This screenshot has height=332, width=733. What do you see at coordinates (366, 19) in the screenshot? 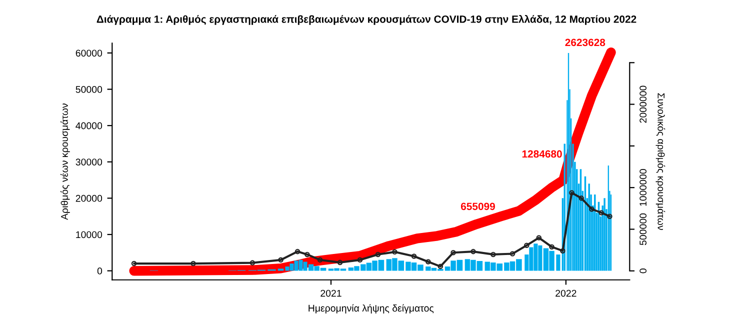
I see `chart-title: Διάγραμμα 1: Αριθμός εργαστηριακά επιβεβαιωμένων κρουσμάτων COVID-19 στην Ελλάδα, 12 Μαρτίου 2022` at bounding box center [366, 19].